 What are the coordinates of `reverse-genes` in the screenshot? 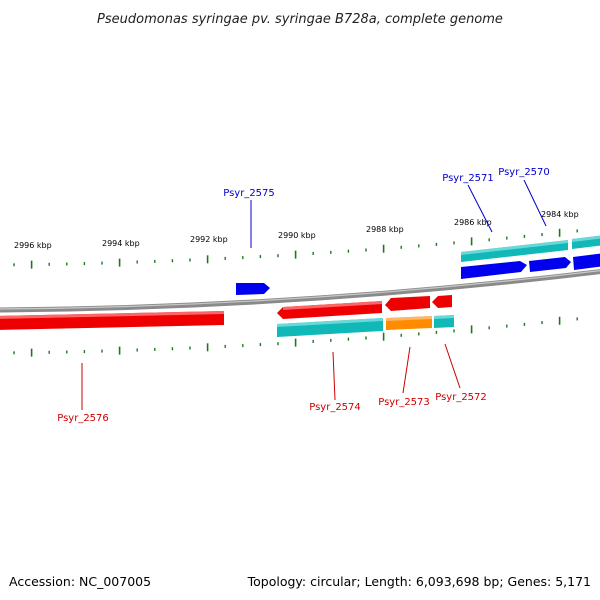 It's located at (227, 316).